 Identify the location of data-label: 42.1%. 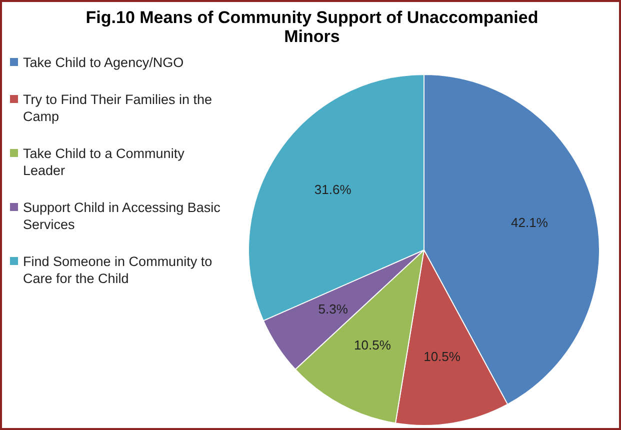
(529, 222).